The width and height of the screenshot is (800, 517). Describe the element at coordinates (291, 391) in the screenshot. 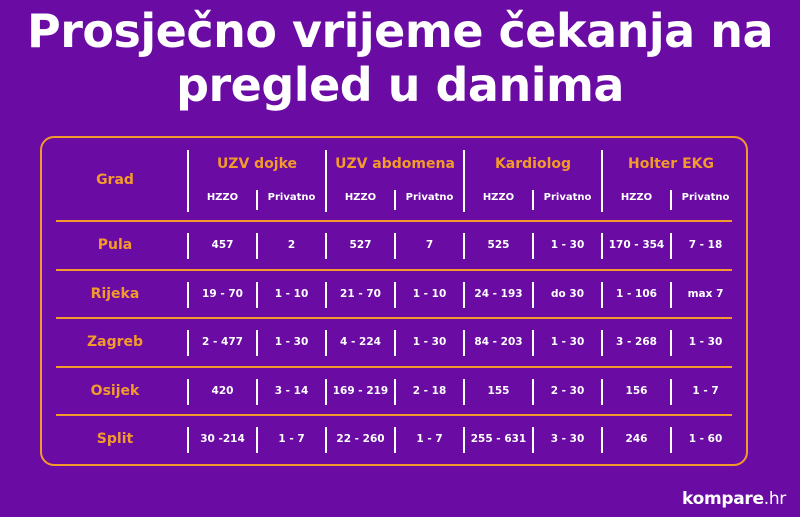

I see `value-cell: 3 - 14` at that location.